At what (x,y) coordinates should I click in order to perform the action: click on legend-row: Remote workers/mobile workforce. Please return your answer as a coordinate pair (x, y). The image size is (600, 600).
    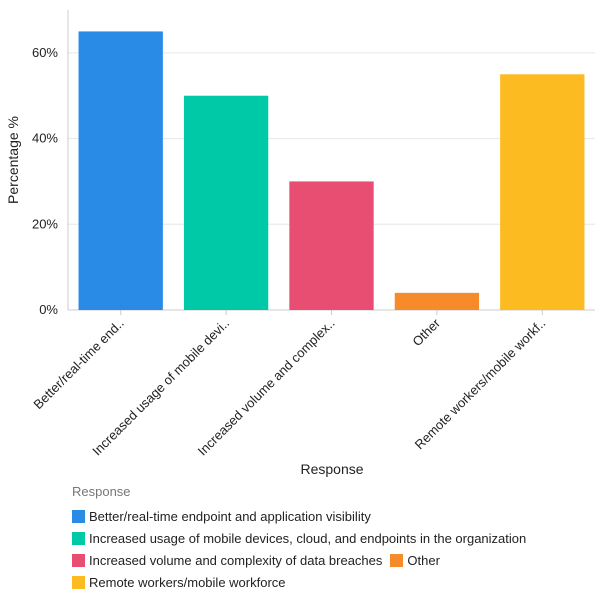
    Looking at the image, I should click on (332, 582).